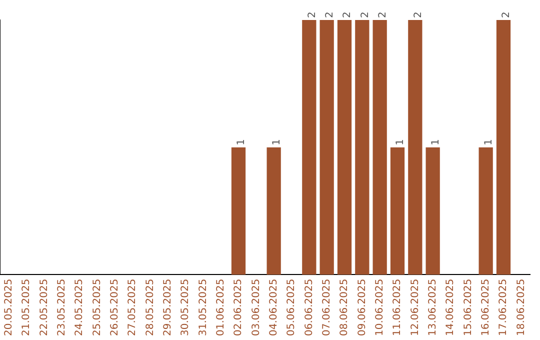 This screenshot has height=340, width=540. Describe the element at coordinates (80, 307) in the screenshot. I see `x-tick-label: 24.05.2025` at that location.